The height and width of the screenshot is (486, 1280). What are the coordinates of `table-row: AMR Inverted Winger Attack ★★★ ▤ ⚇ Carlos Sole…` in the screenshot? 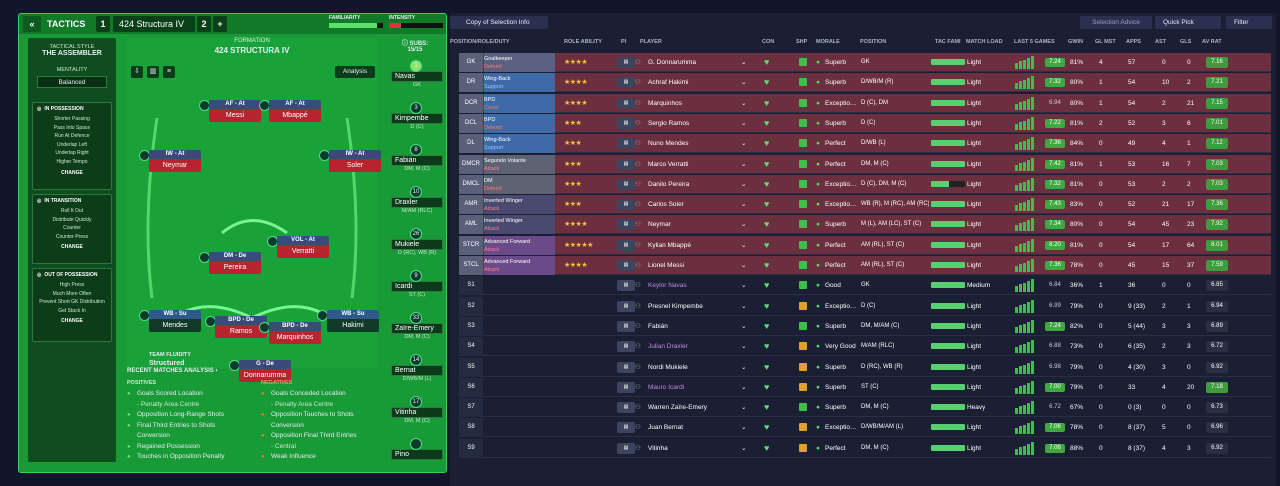 It's located at (865, 205).